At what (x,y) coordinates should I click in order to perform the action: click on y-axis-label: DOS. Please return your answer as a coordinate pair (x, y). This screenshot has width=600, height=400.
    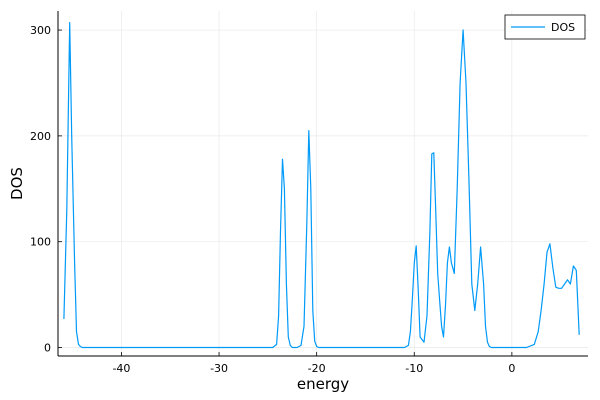
    Looking at the image, I should click on (17, 183).